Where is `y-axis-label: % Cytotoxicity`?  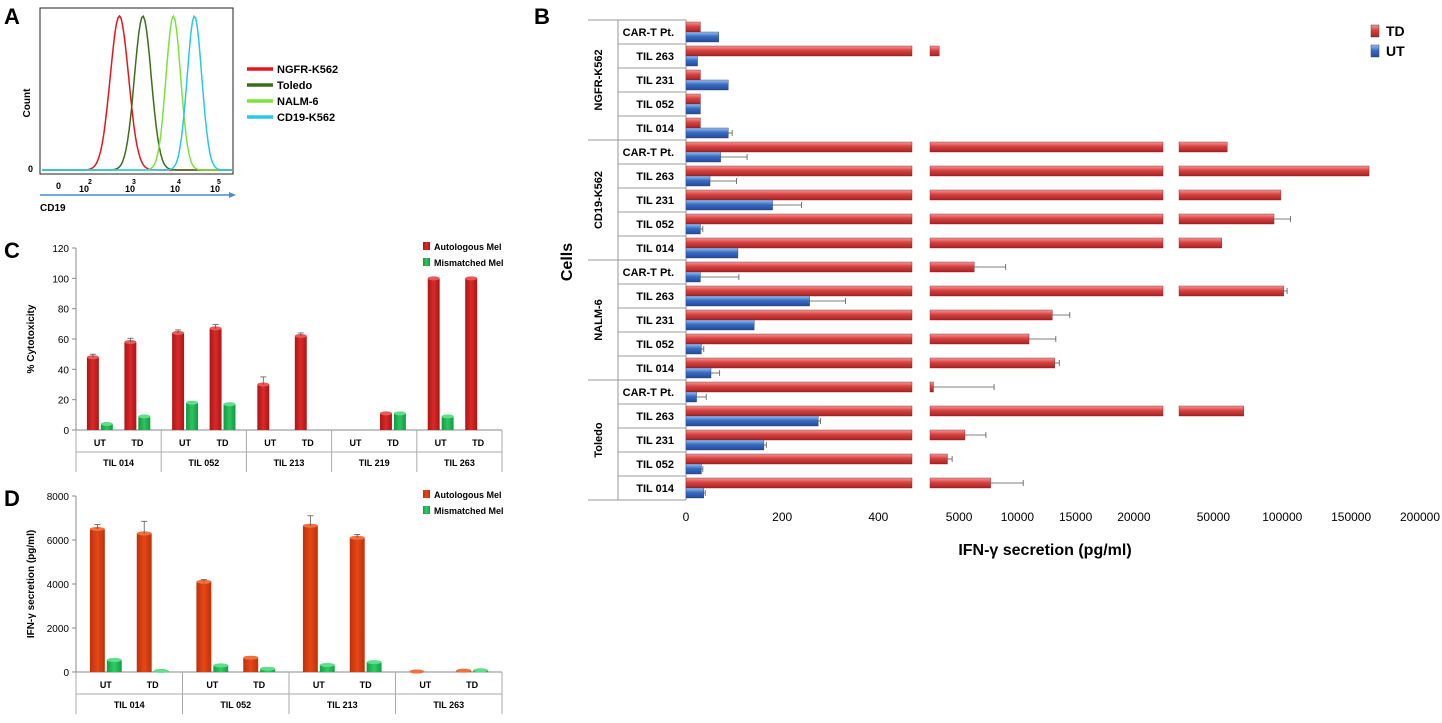
y-axis-label: % Cytotoxicity is located at coordinates (31, 338).